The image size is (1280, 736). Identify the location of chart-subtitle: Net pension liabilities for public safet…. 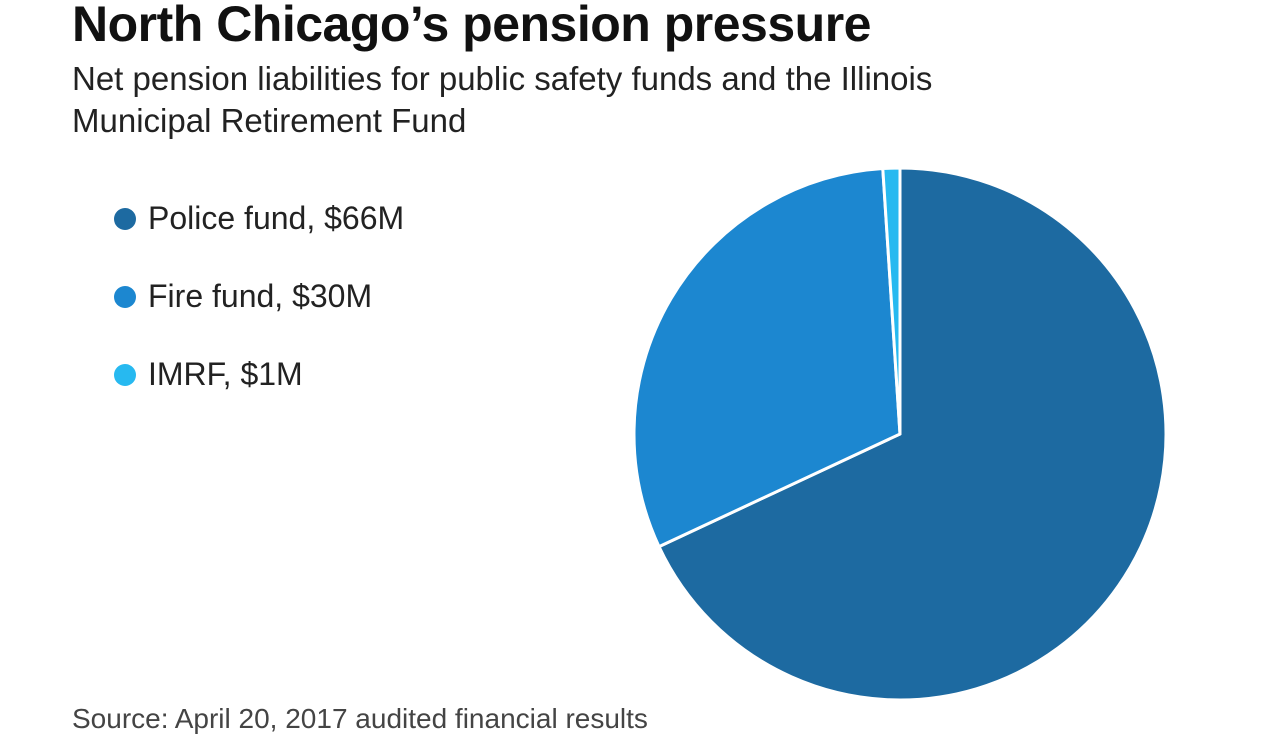
(502, 99).